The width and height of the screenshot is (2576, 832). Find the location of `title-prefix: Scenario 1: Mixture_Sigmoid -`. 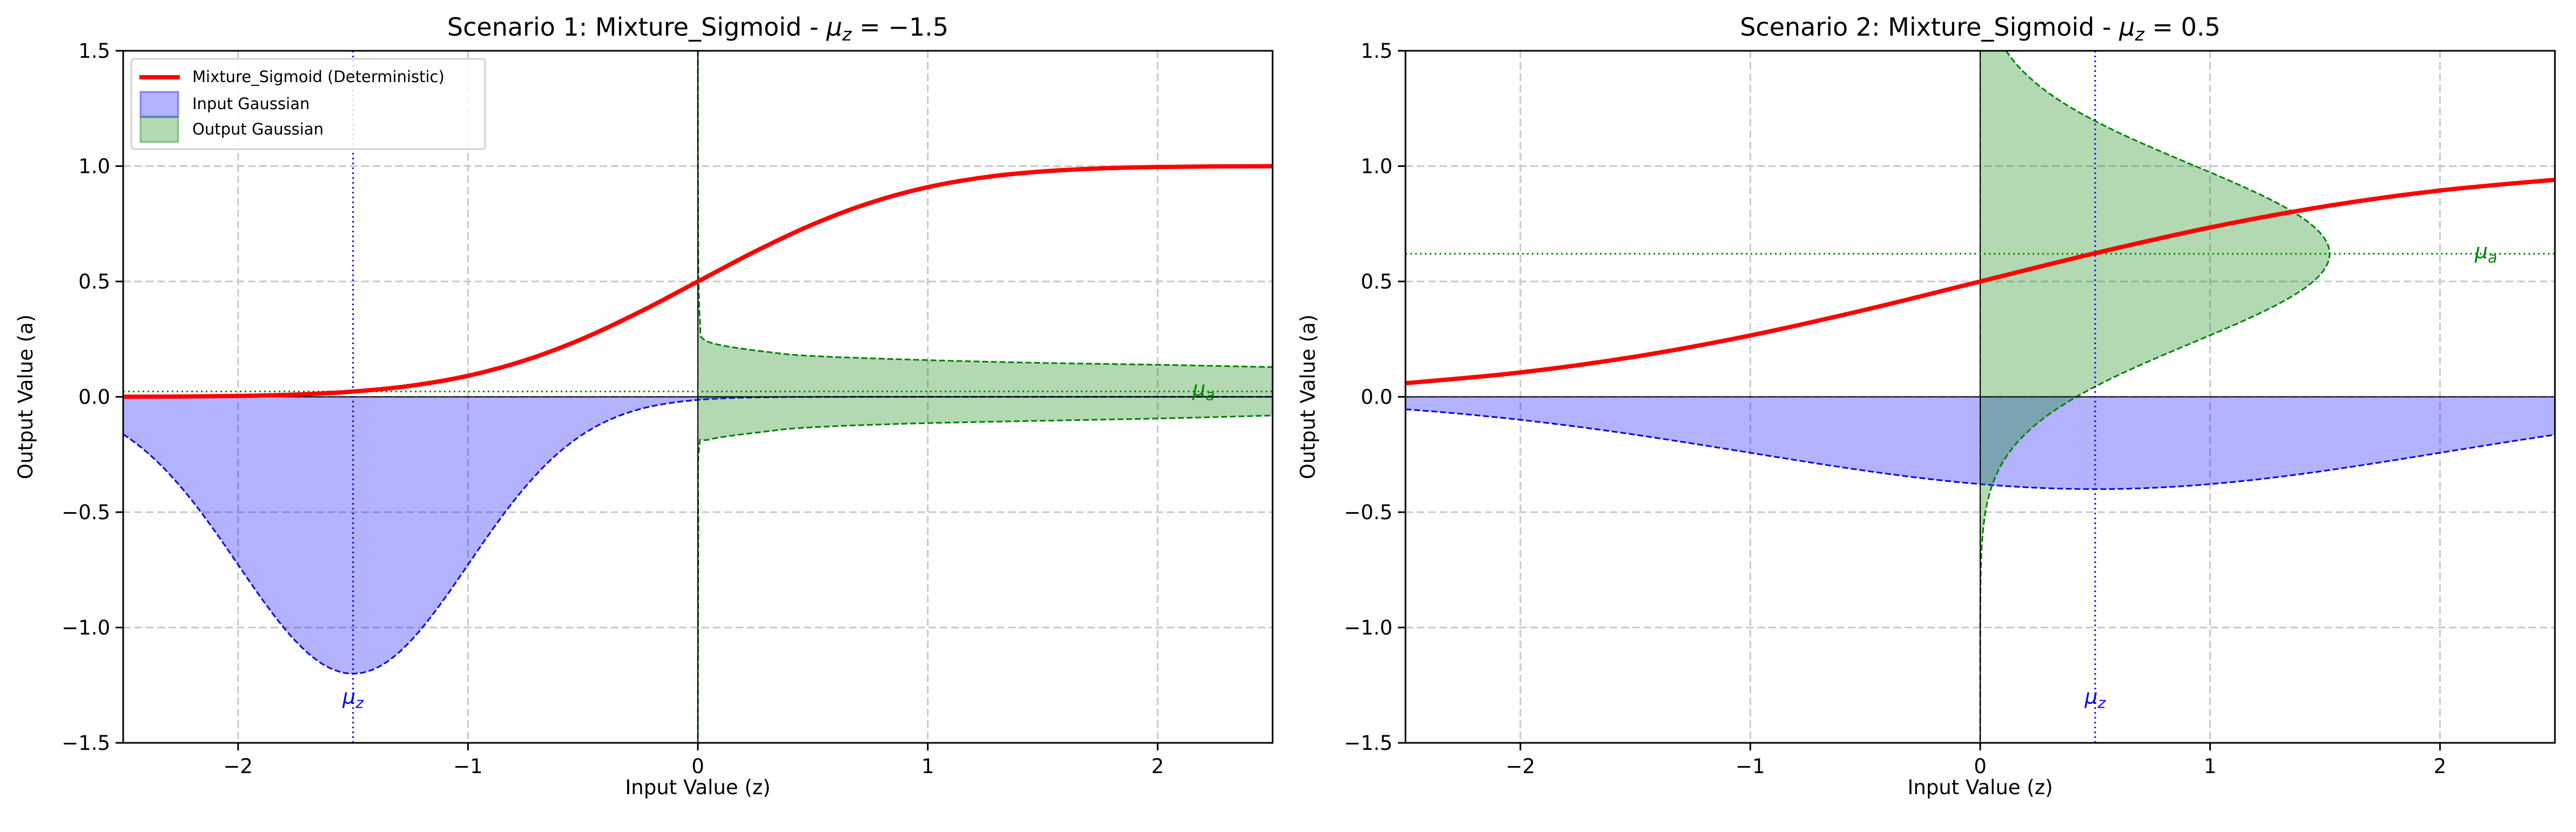

title-prefix: Scenario 1: Mixture_Sigmoid - is located at coordinates (636, 27).